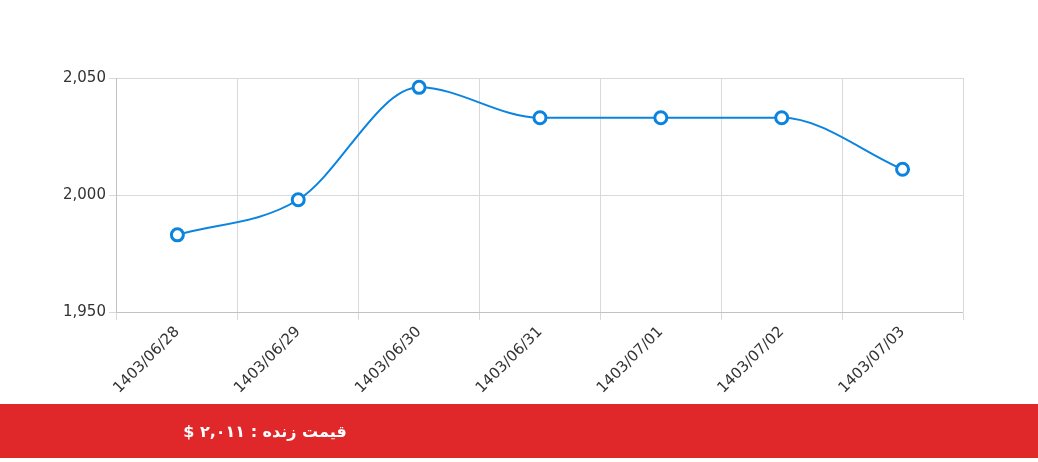 This screenshot has width=1038, height=462. What do you see at coordinates (84, 193) in the screenshot?
I see `y-tick-label: 2,000` at bounding box center [84, 193].